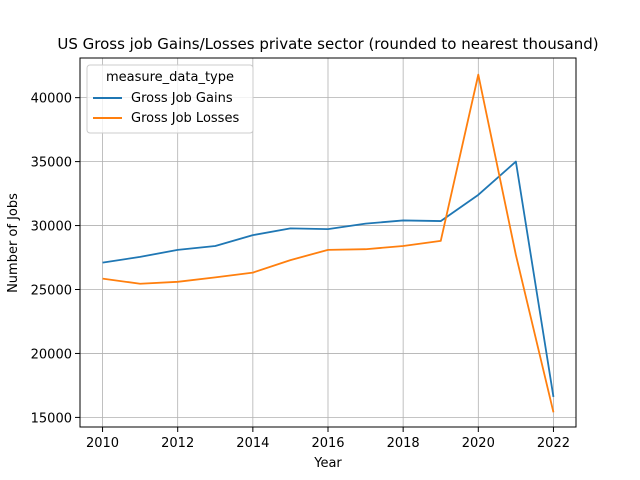 The width and height of the screenshot is (640, 480). What do you see at coordinates (252, 443) in the screenshot?
I see `x-tick-label: 2014` at bounding box center [252, 443].